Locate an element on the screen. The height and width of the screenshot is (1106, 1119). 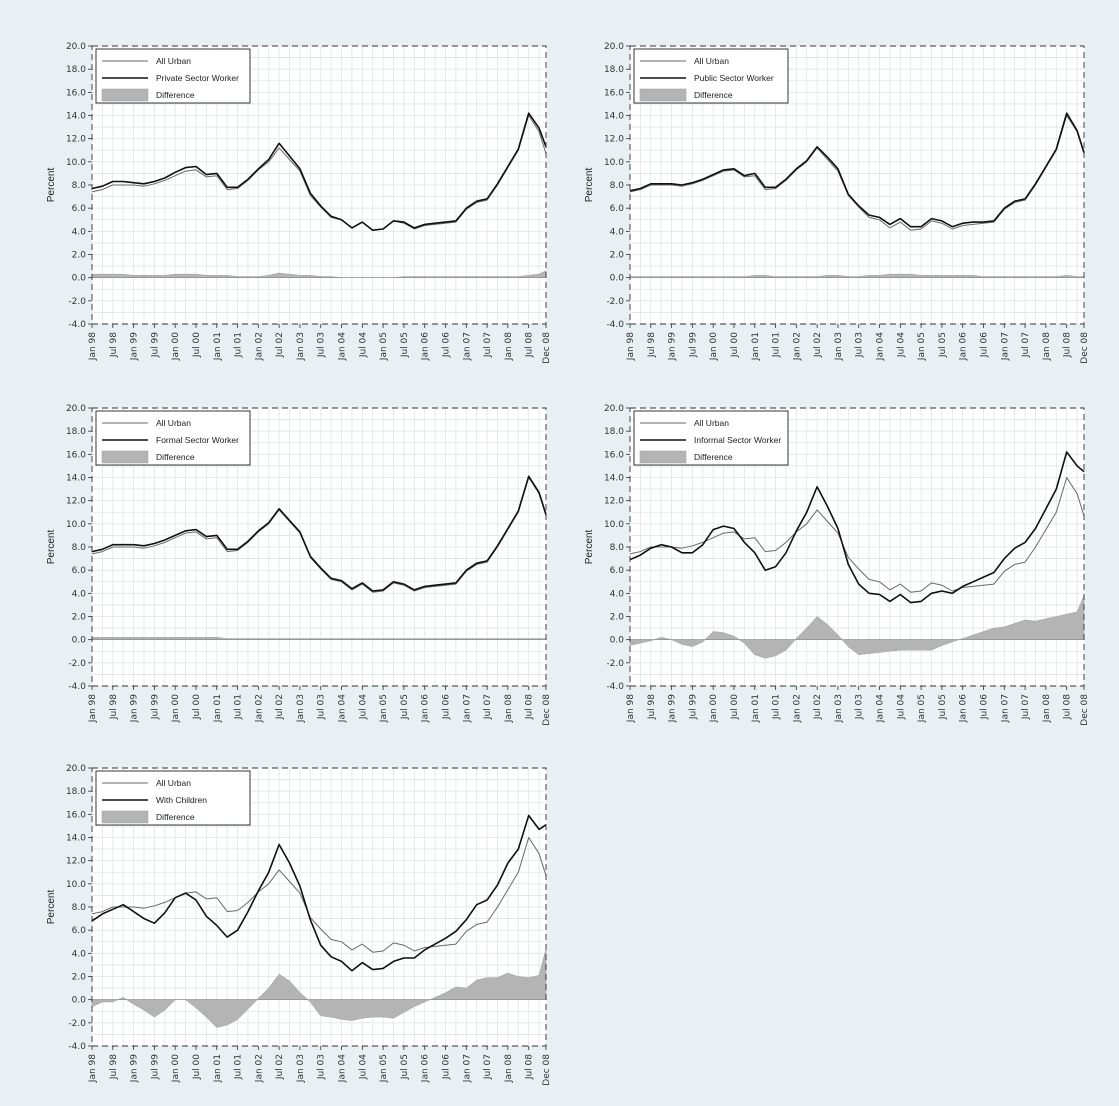
y-tick-label: 0.0 is located at coordinates (617, 641).